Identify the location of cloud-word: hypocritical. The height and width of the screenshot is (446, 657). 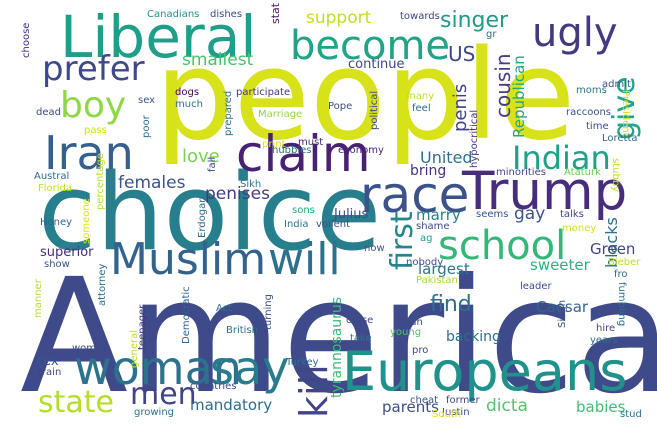
(474, 138).